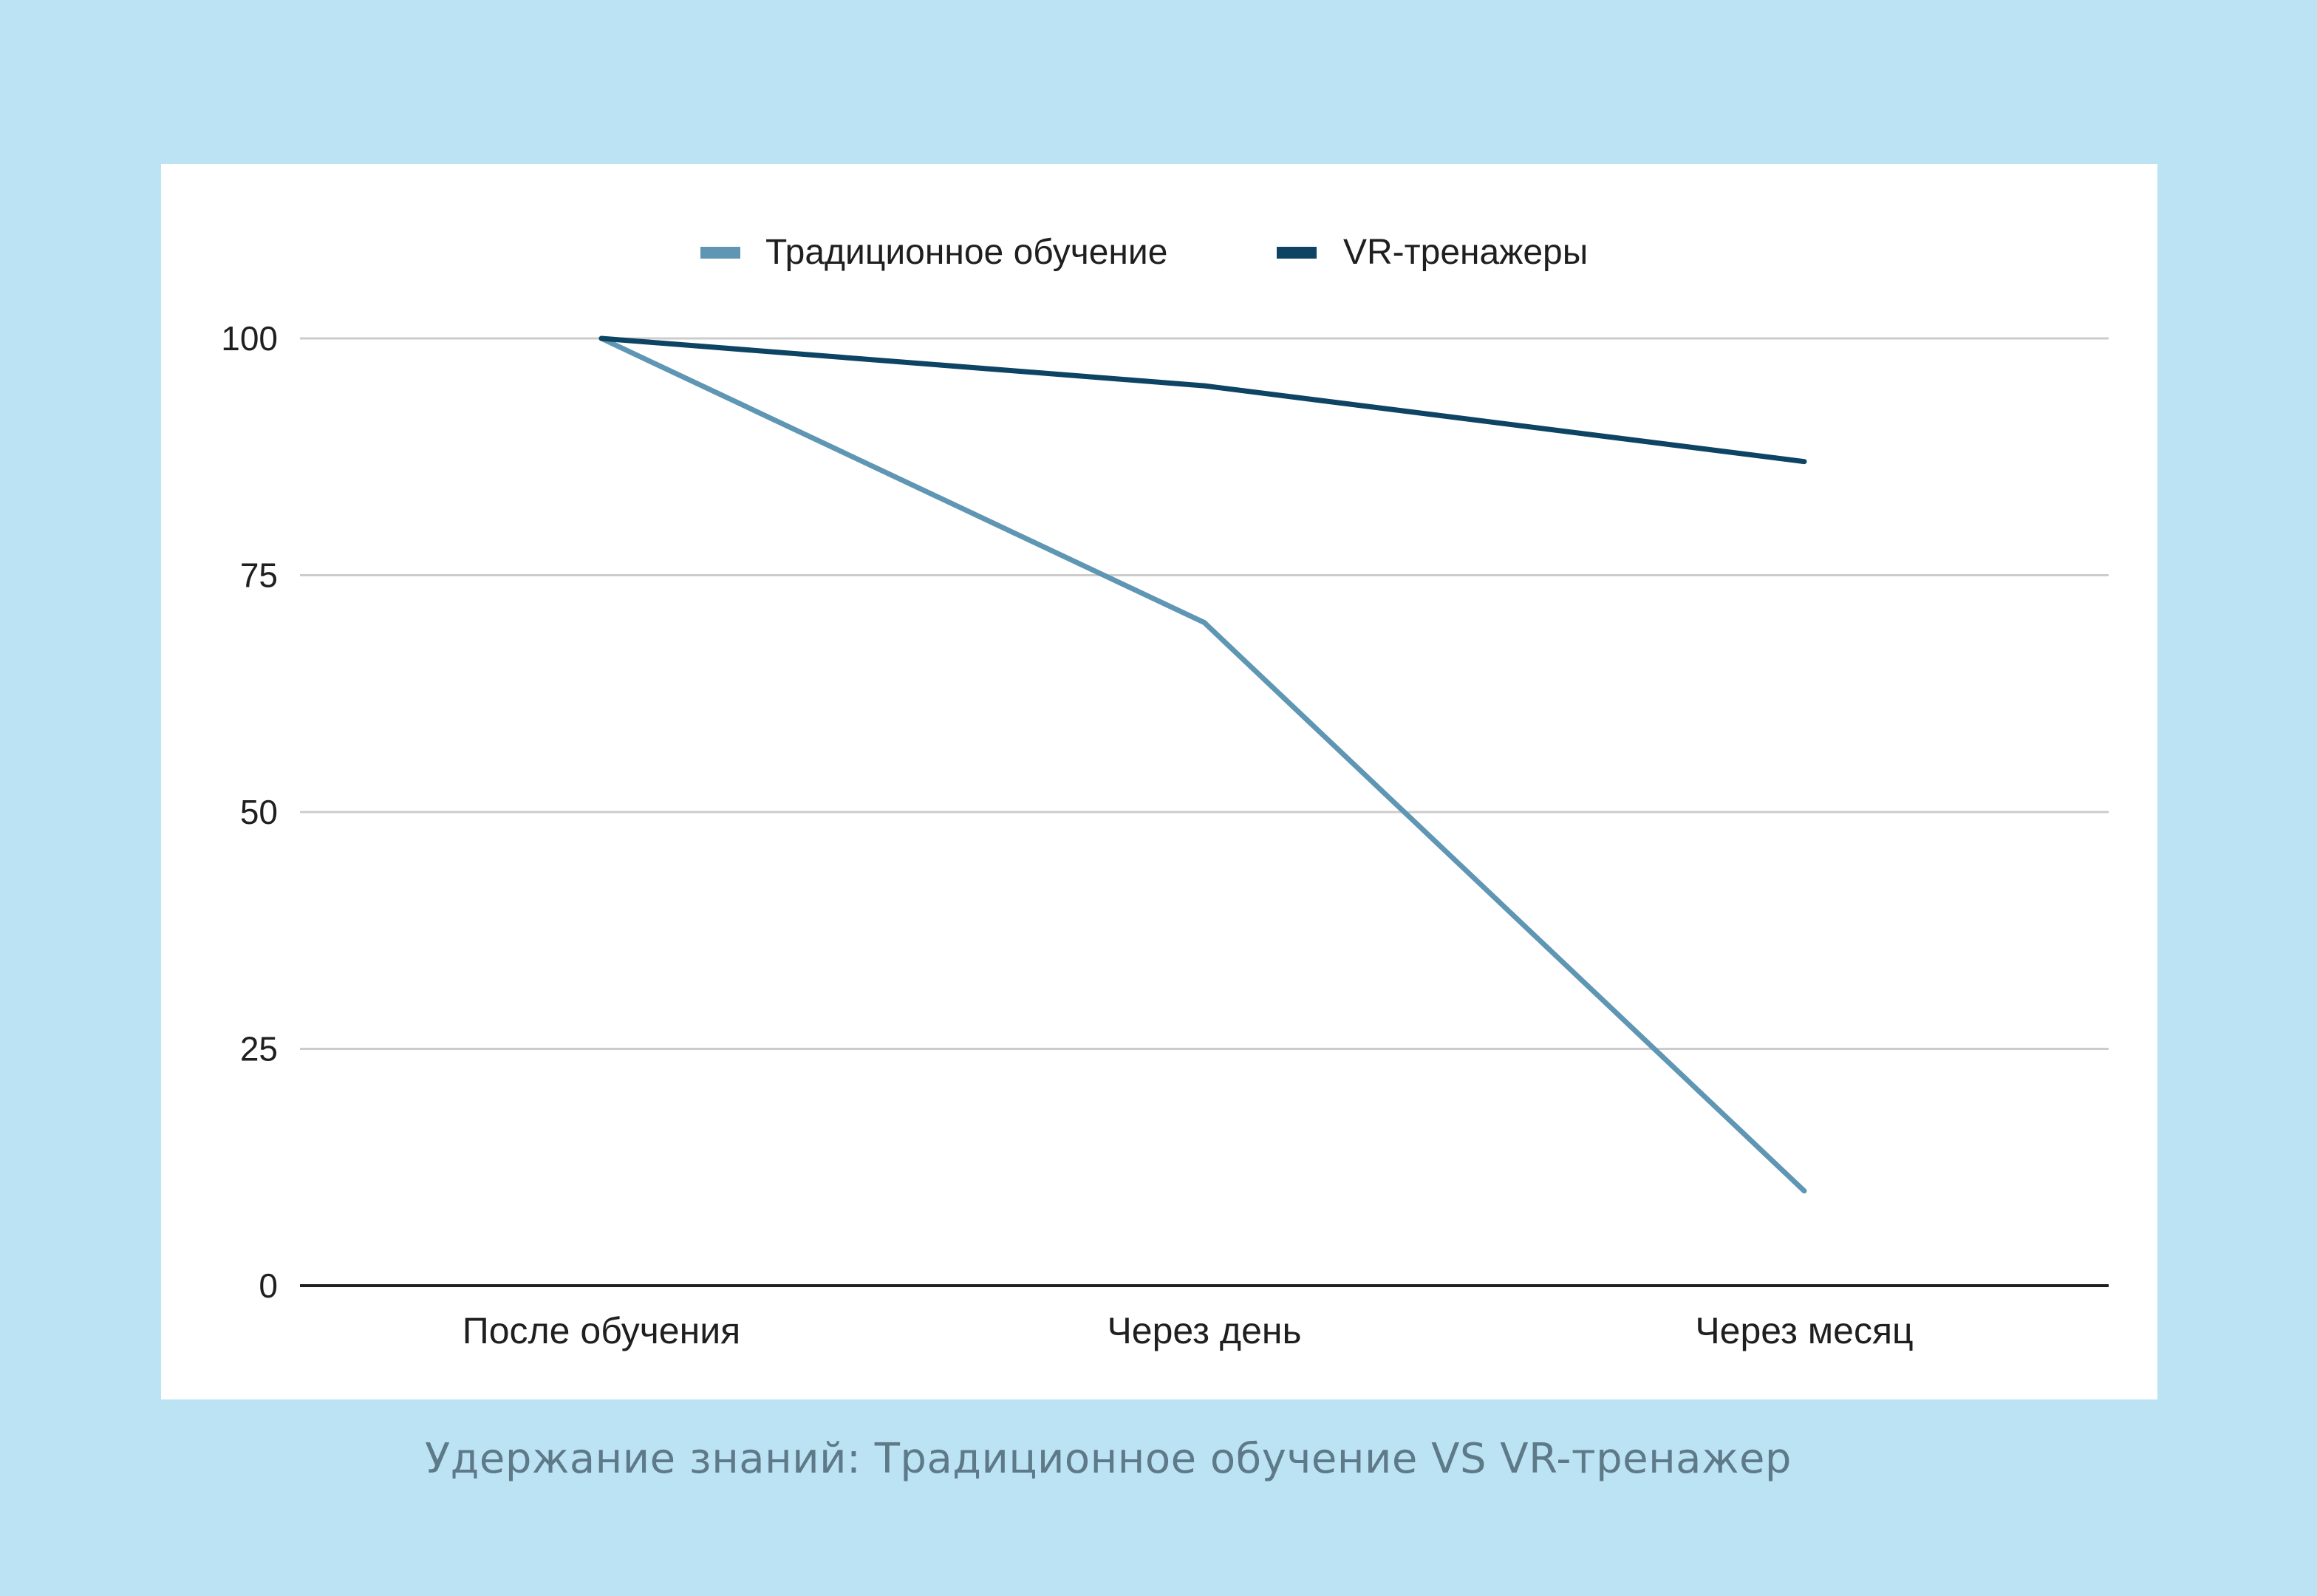  I want to click on y-tick-label: 0, so click(268, 1285).